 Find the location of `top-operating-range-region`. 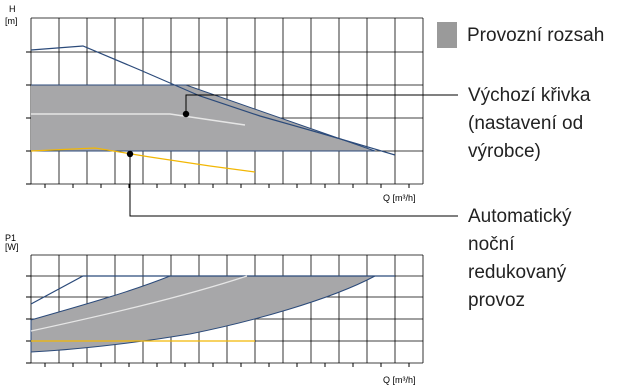

top-operating-range-region is located at coordinates (203, 118).